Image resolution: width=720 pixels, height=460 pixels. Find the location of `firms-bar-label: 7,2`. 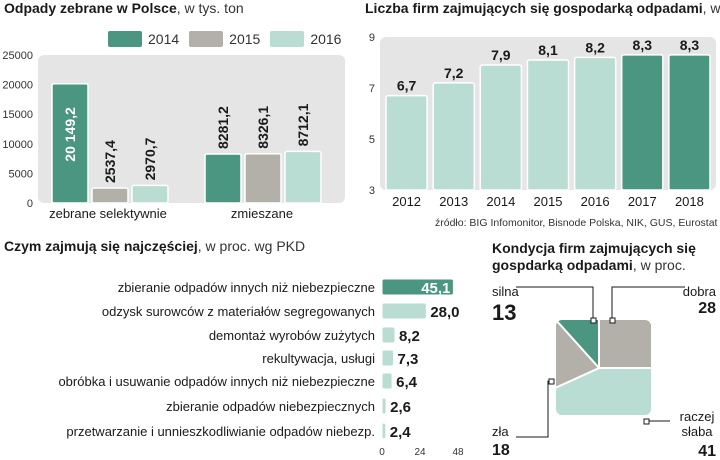

firms-bar-label: 7,2 is located at coordinates (454, 73).